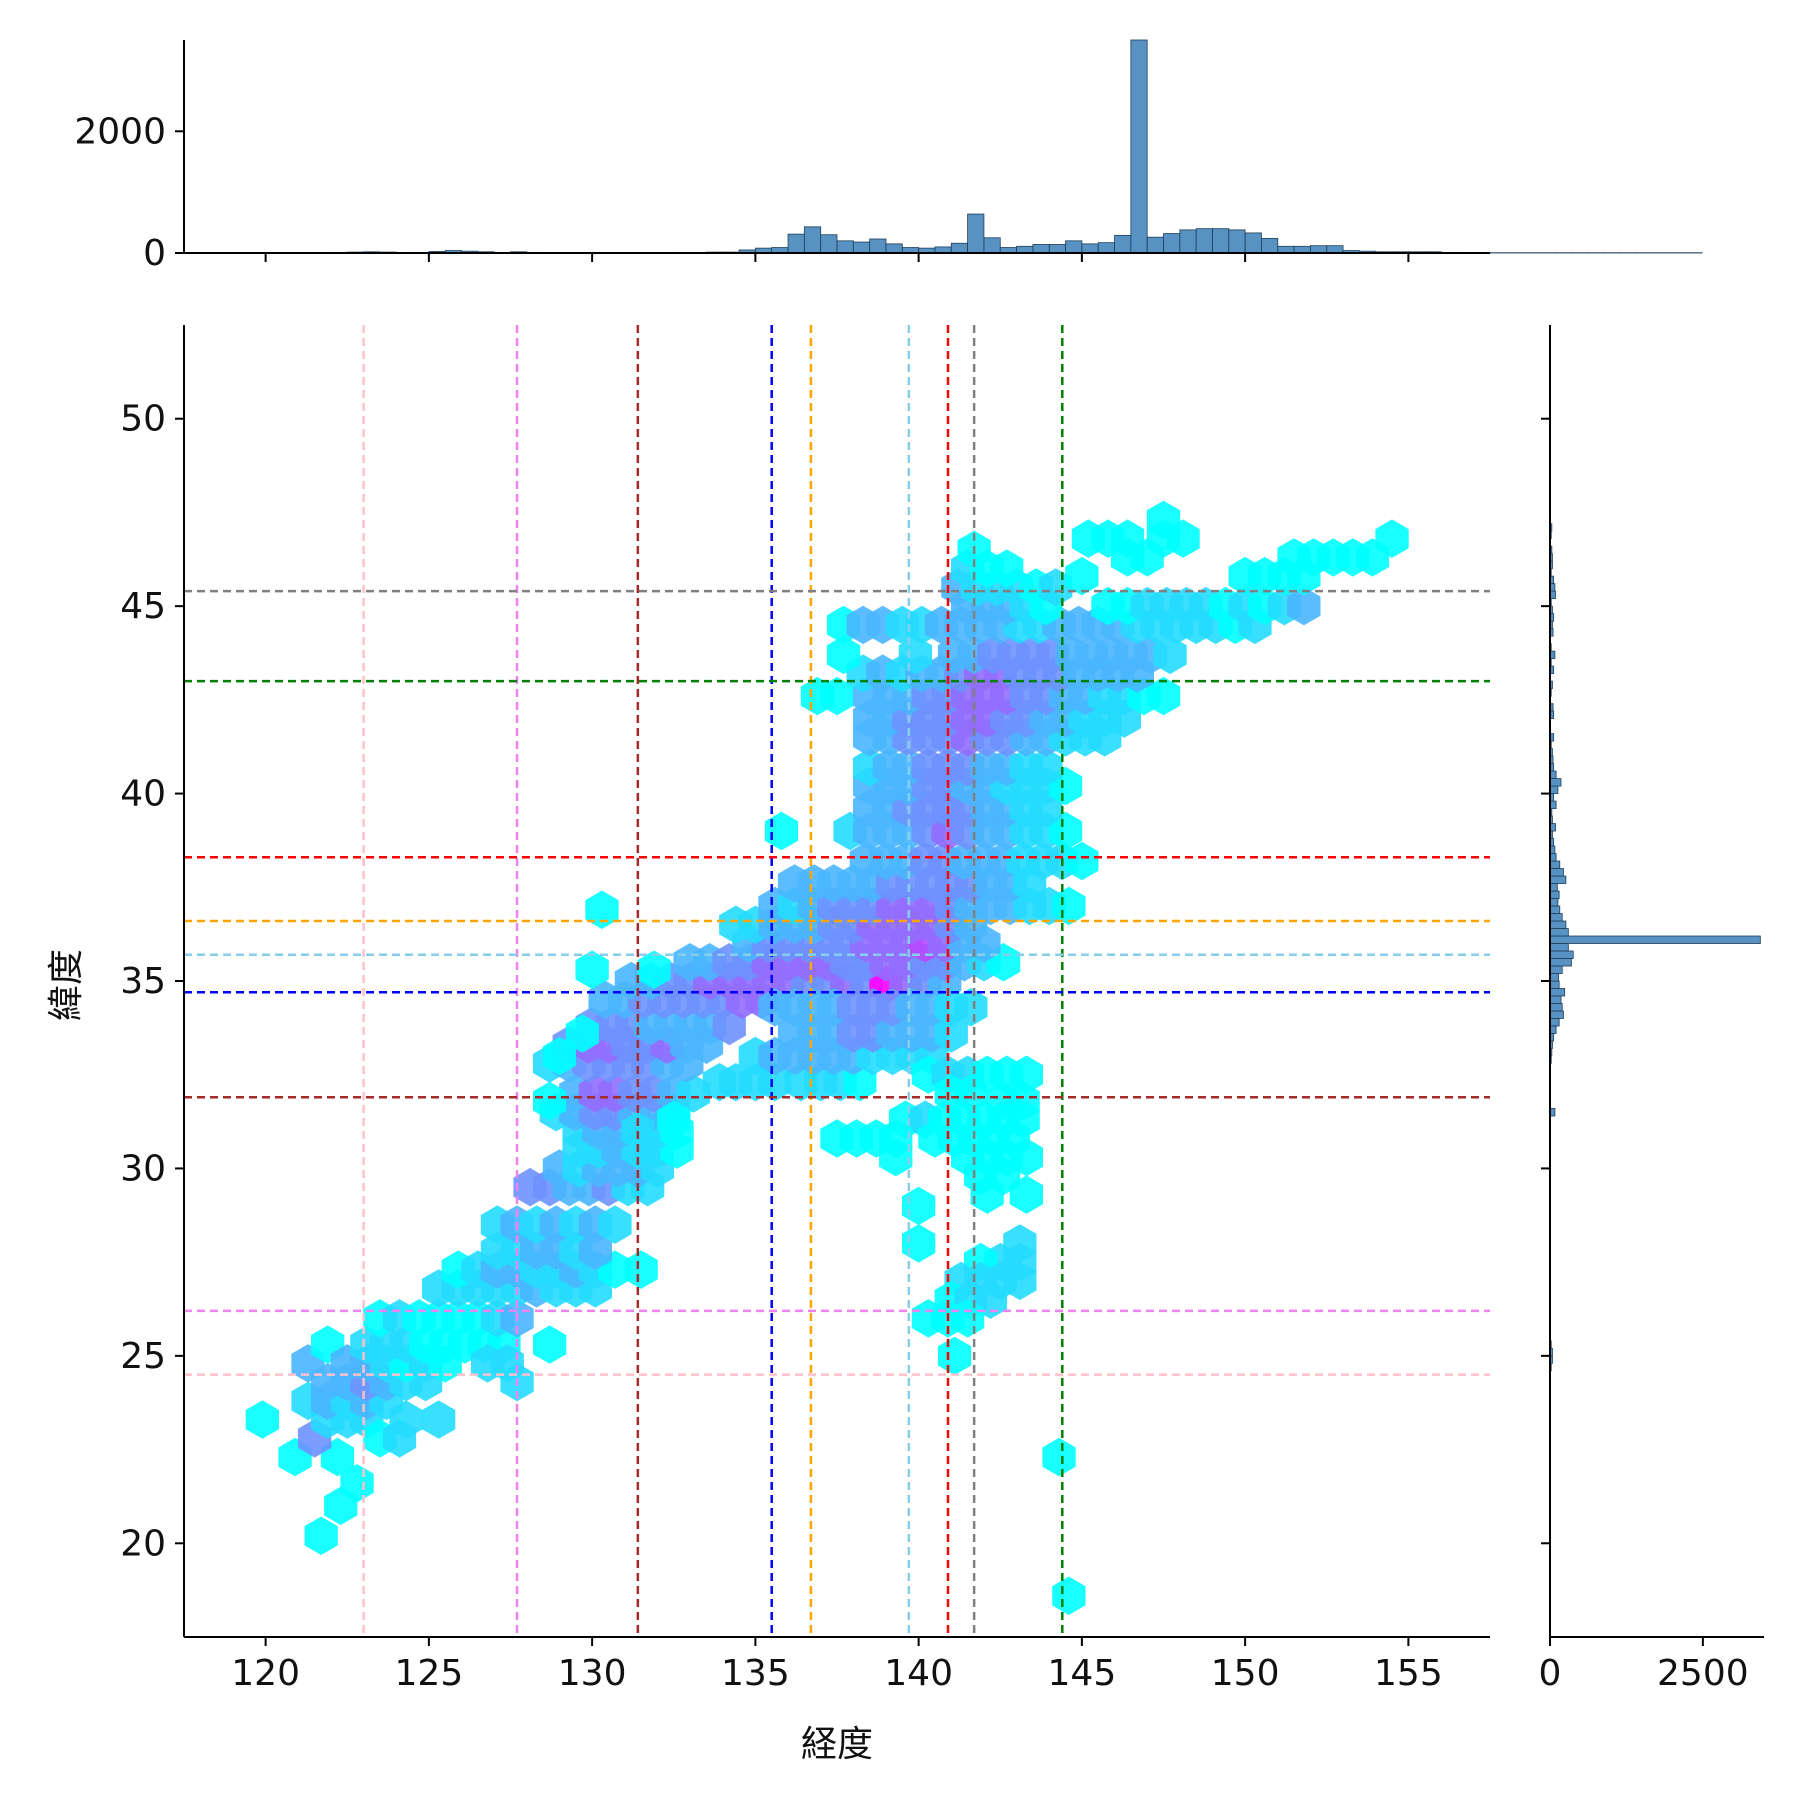  I want to click on right-marginal-histogram: 0 2500, so click(1651, 1009).